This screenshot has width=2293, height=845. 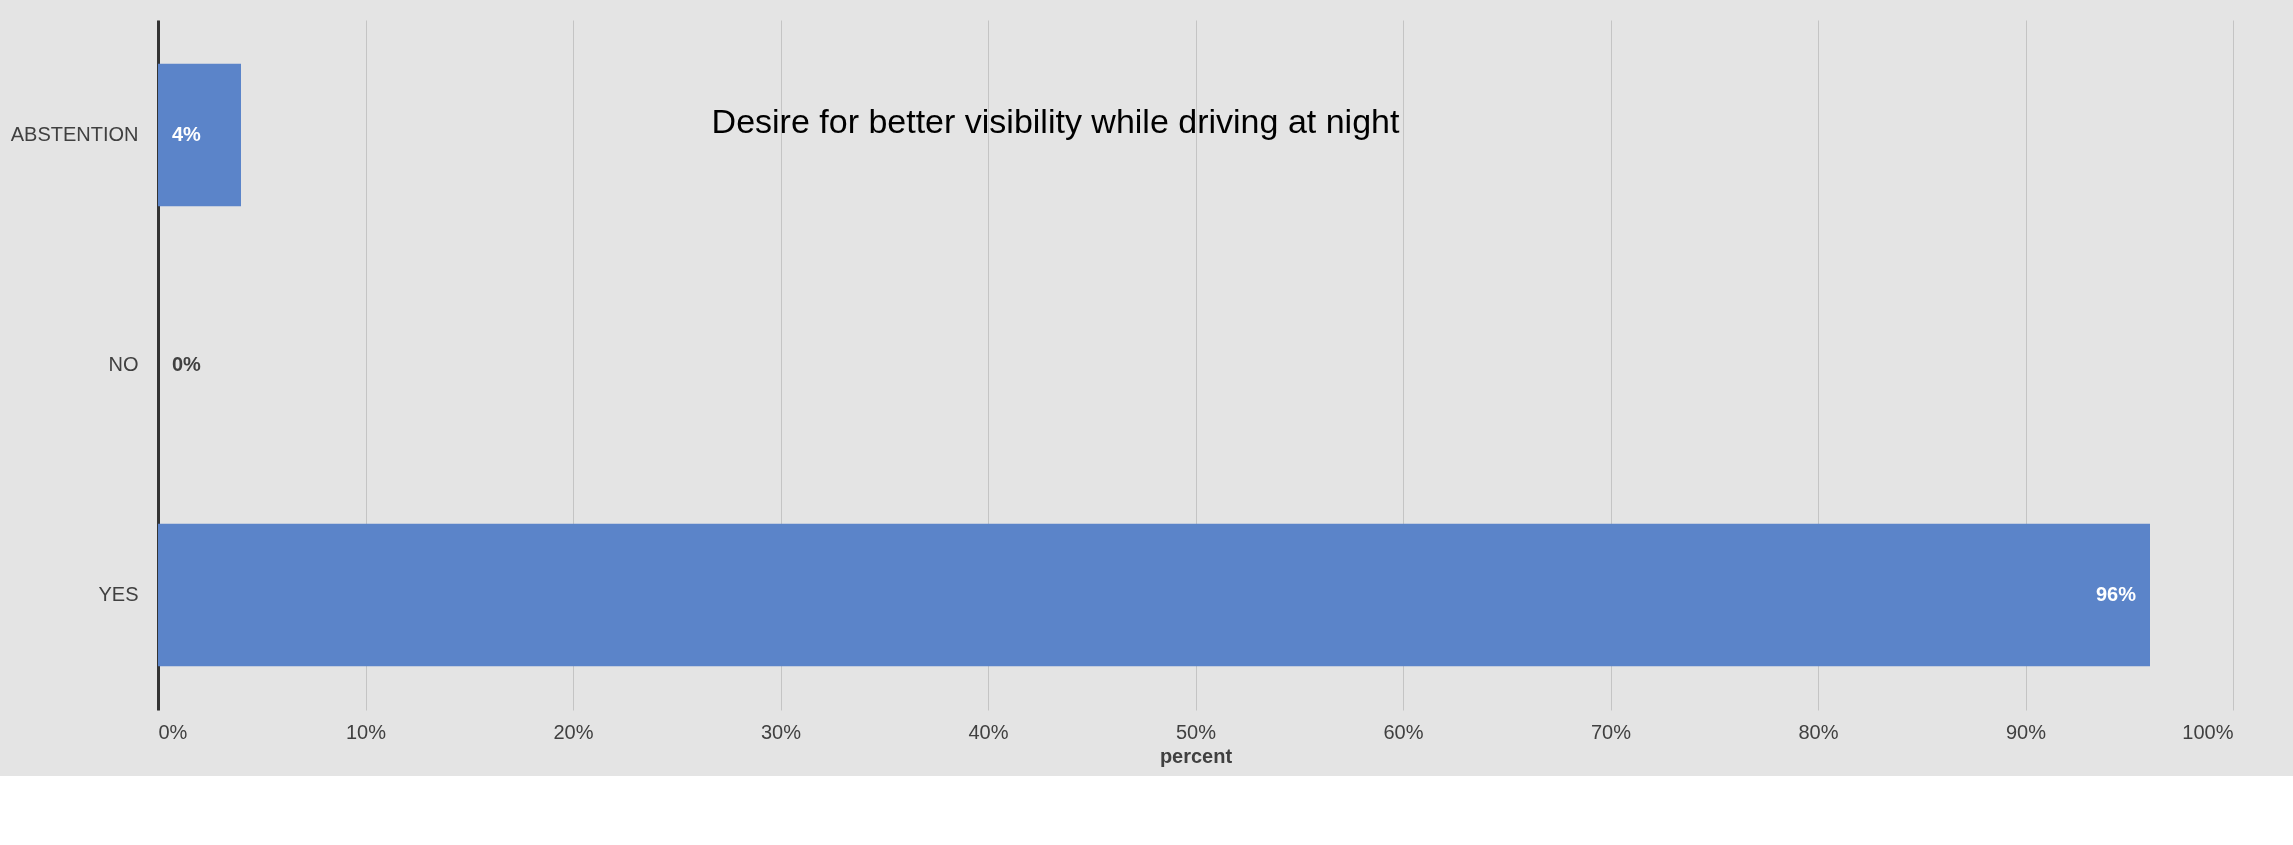 I want to click on data-label: 96%, so click(x=2116, y=594).